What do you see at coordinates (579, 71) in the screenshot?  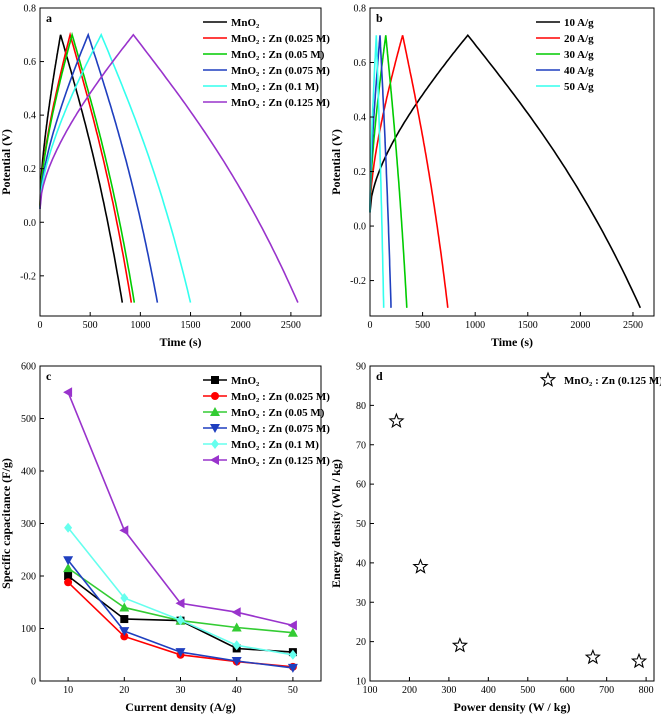 I see `legend-label: 40 A/g` at bounding box center [579, 71].